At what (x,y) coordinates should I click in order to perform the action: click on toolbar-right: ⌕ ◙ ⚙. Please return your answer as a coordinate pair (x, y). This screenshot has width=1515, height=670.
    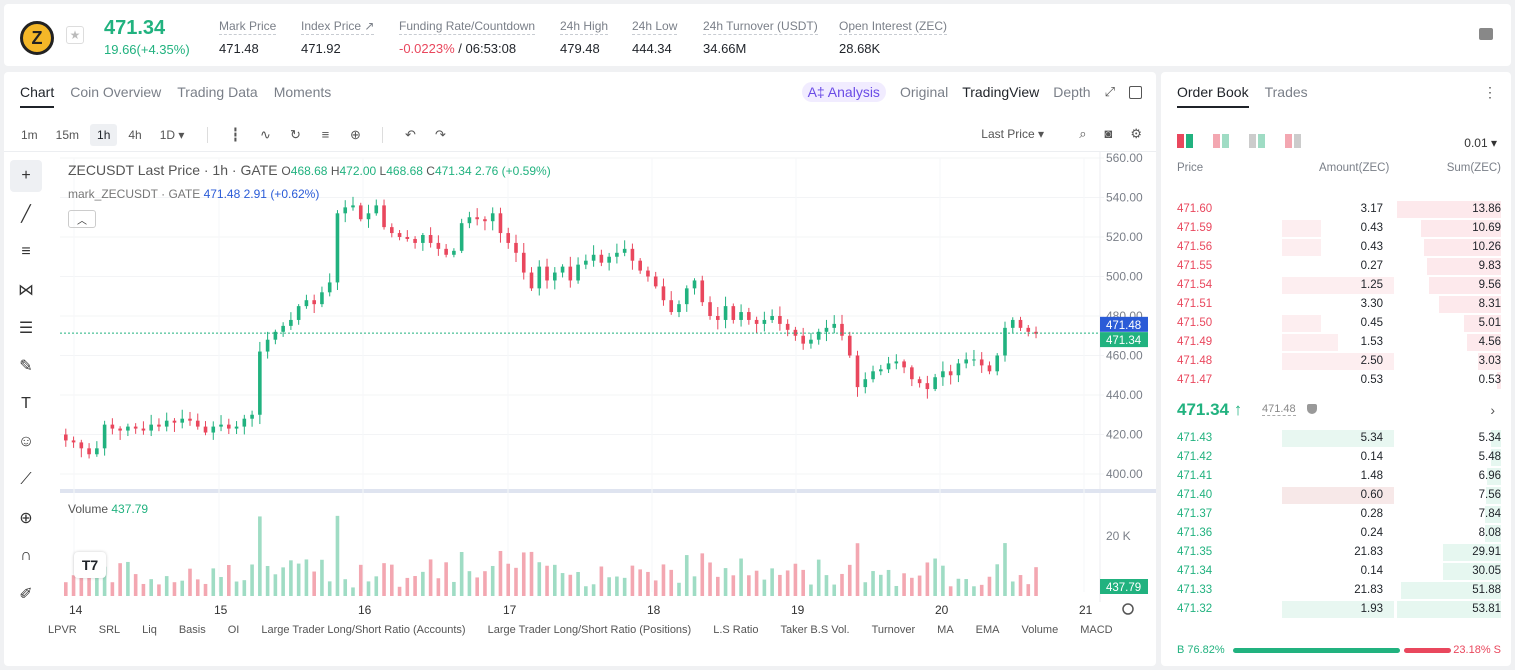
    Looking at the image, I should click on (1110, 134).